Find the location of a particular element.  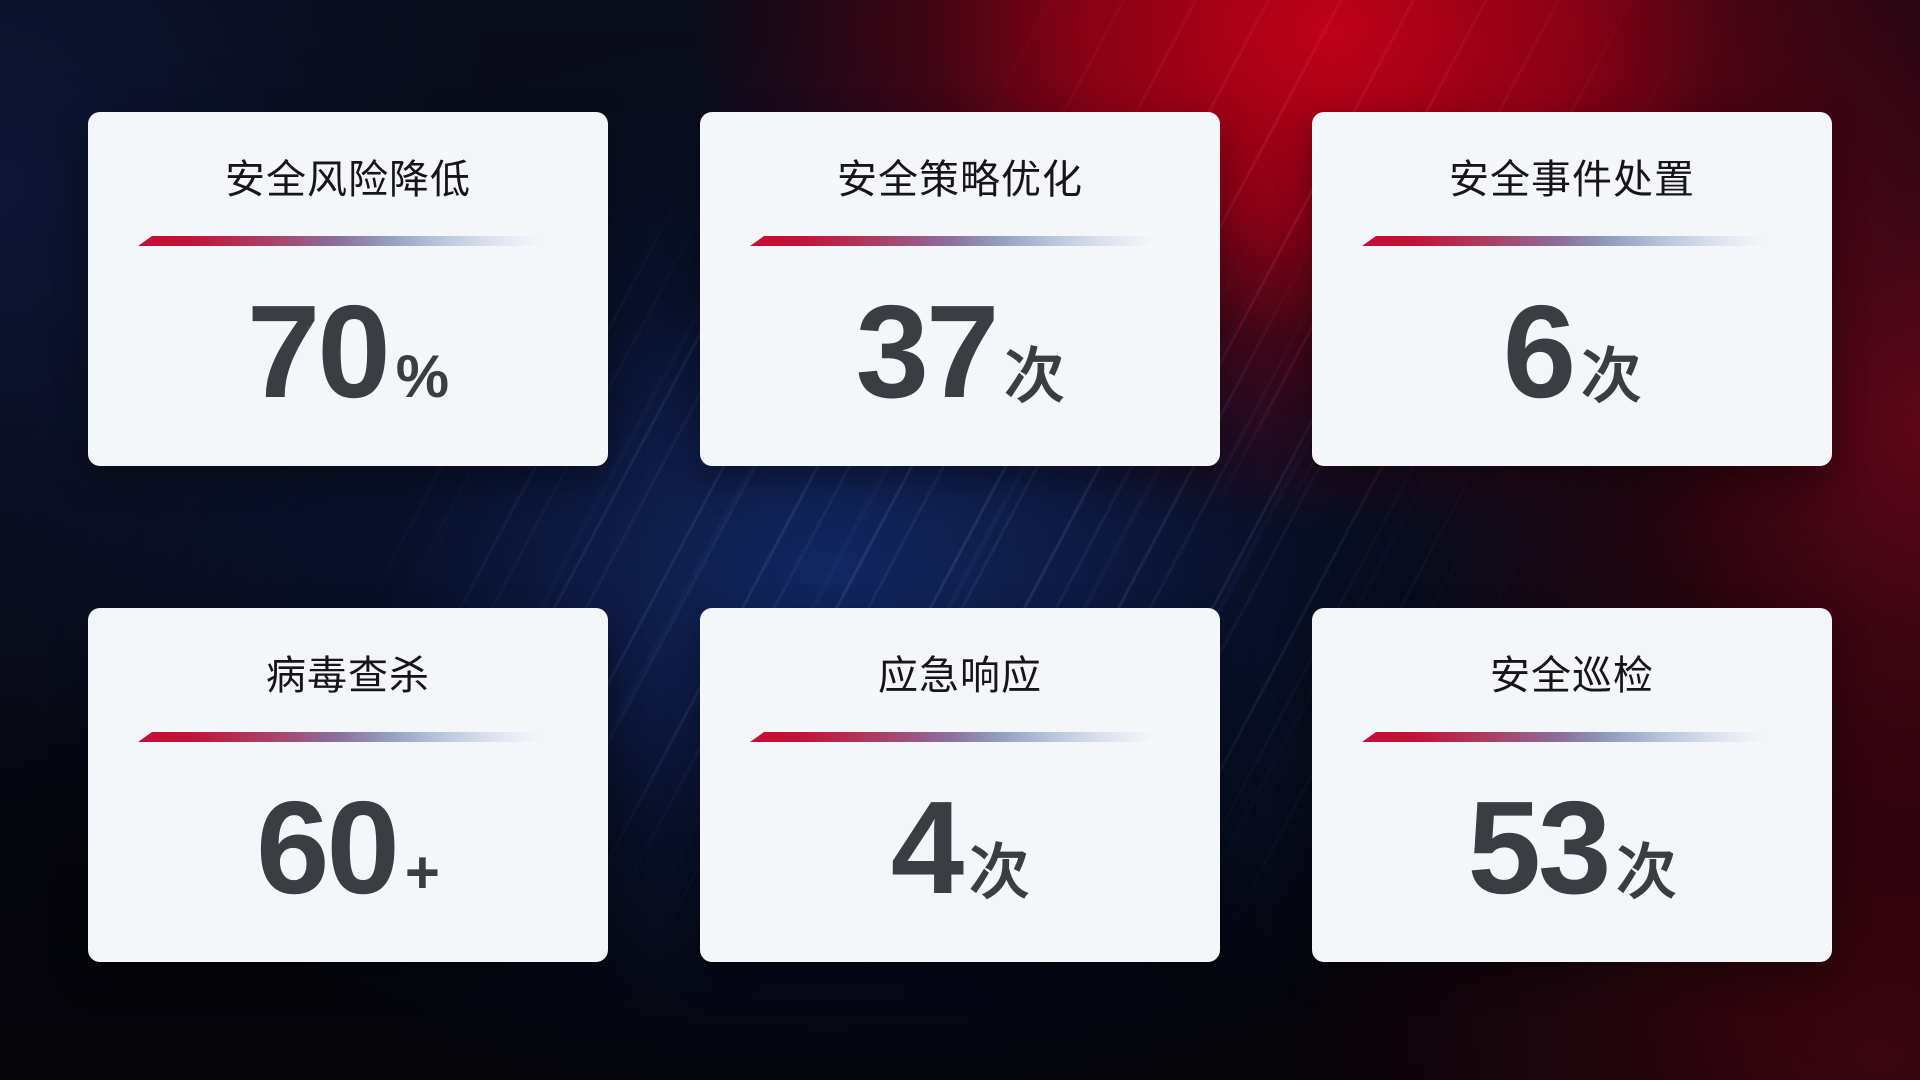

card-title: 安全巡检 is located at coordinates (1572, 676).